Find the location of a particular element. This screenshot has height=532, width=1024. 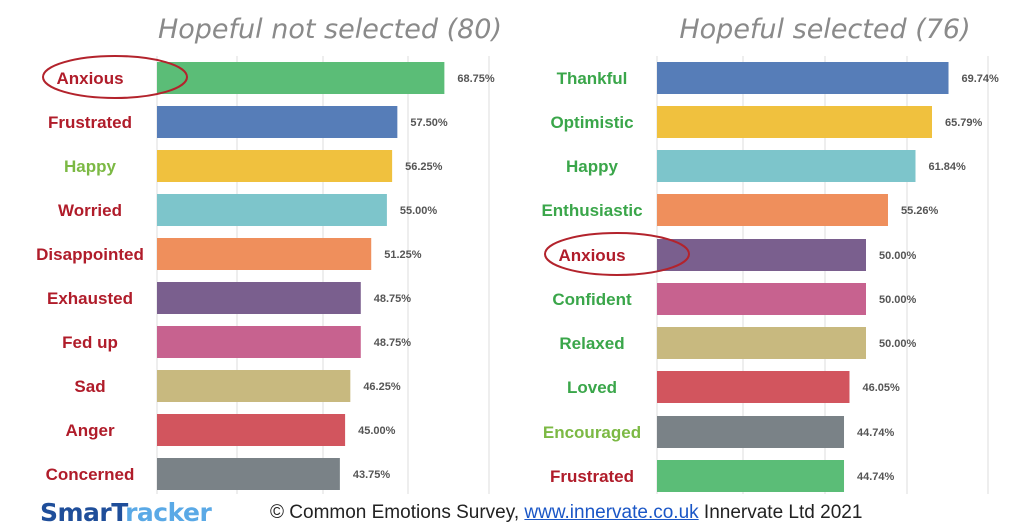

bar-optimistic is located at coordinates (795, 122).